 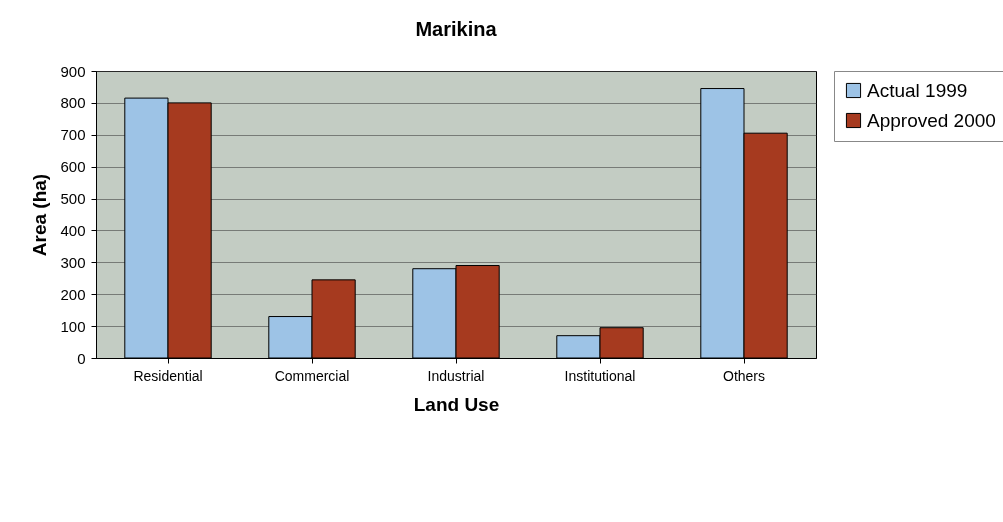 What do you see at coordinates (73, 199) in the screenshot?
I see `y-tick-label: 500` at bounding box center [73, 199].